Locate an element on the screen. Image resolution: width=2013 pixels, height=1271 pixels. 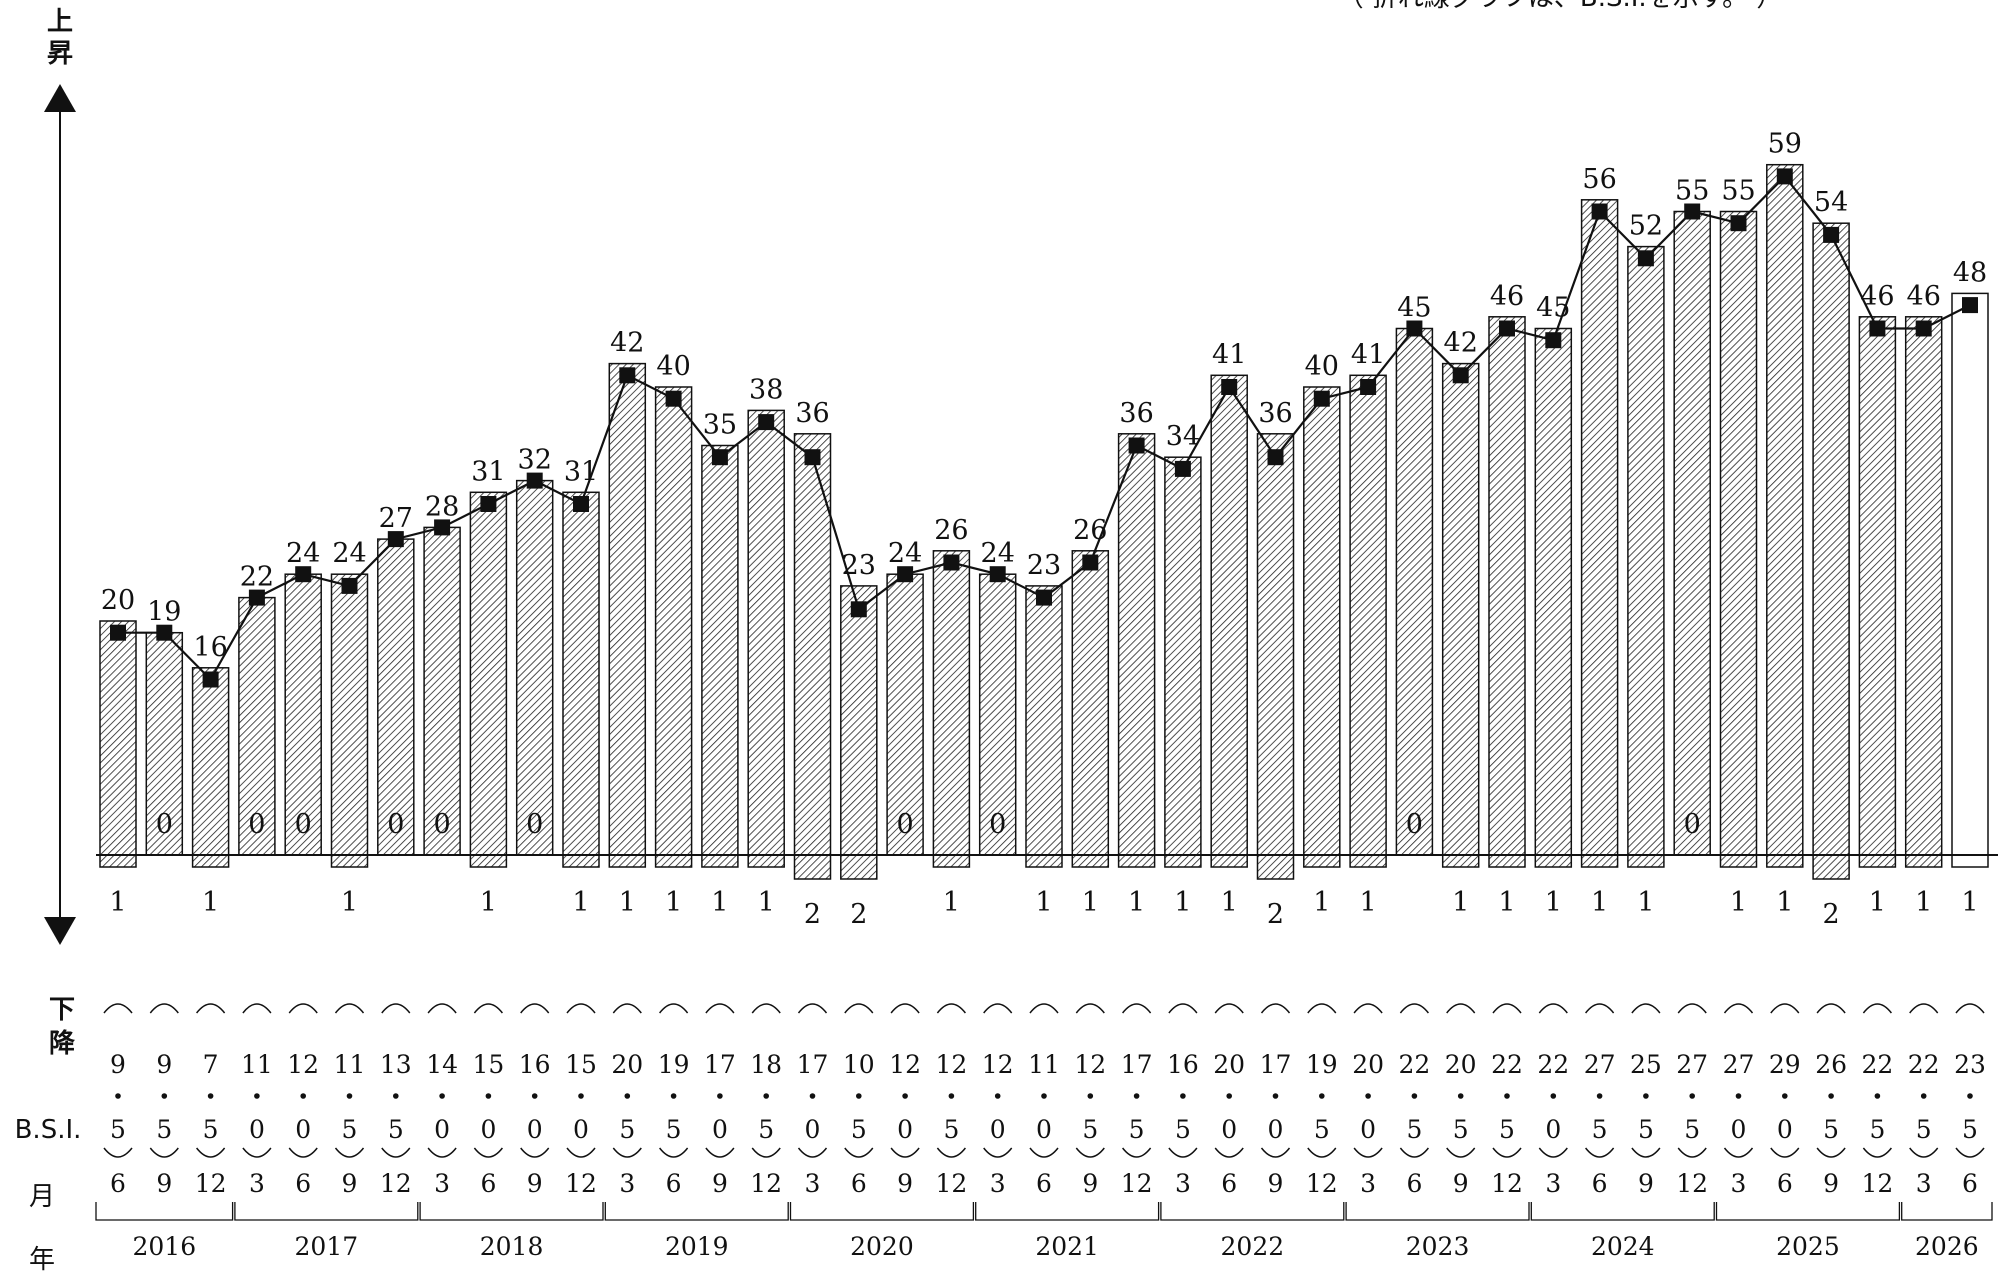
bsi-row-label: B.S.I. is located at coordinates (48, 1130).